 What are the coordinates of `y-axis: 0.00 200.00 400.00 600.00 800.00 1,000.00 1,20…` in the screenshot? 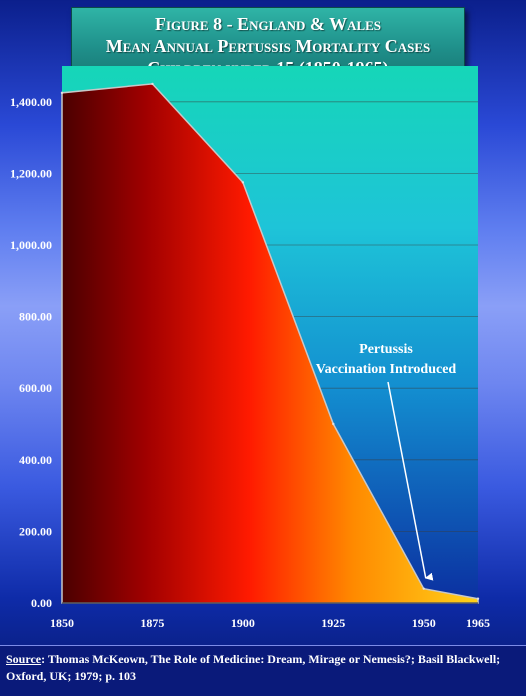 It's located at (31, 352).